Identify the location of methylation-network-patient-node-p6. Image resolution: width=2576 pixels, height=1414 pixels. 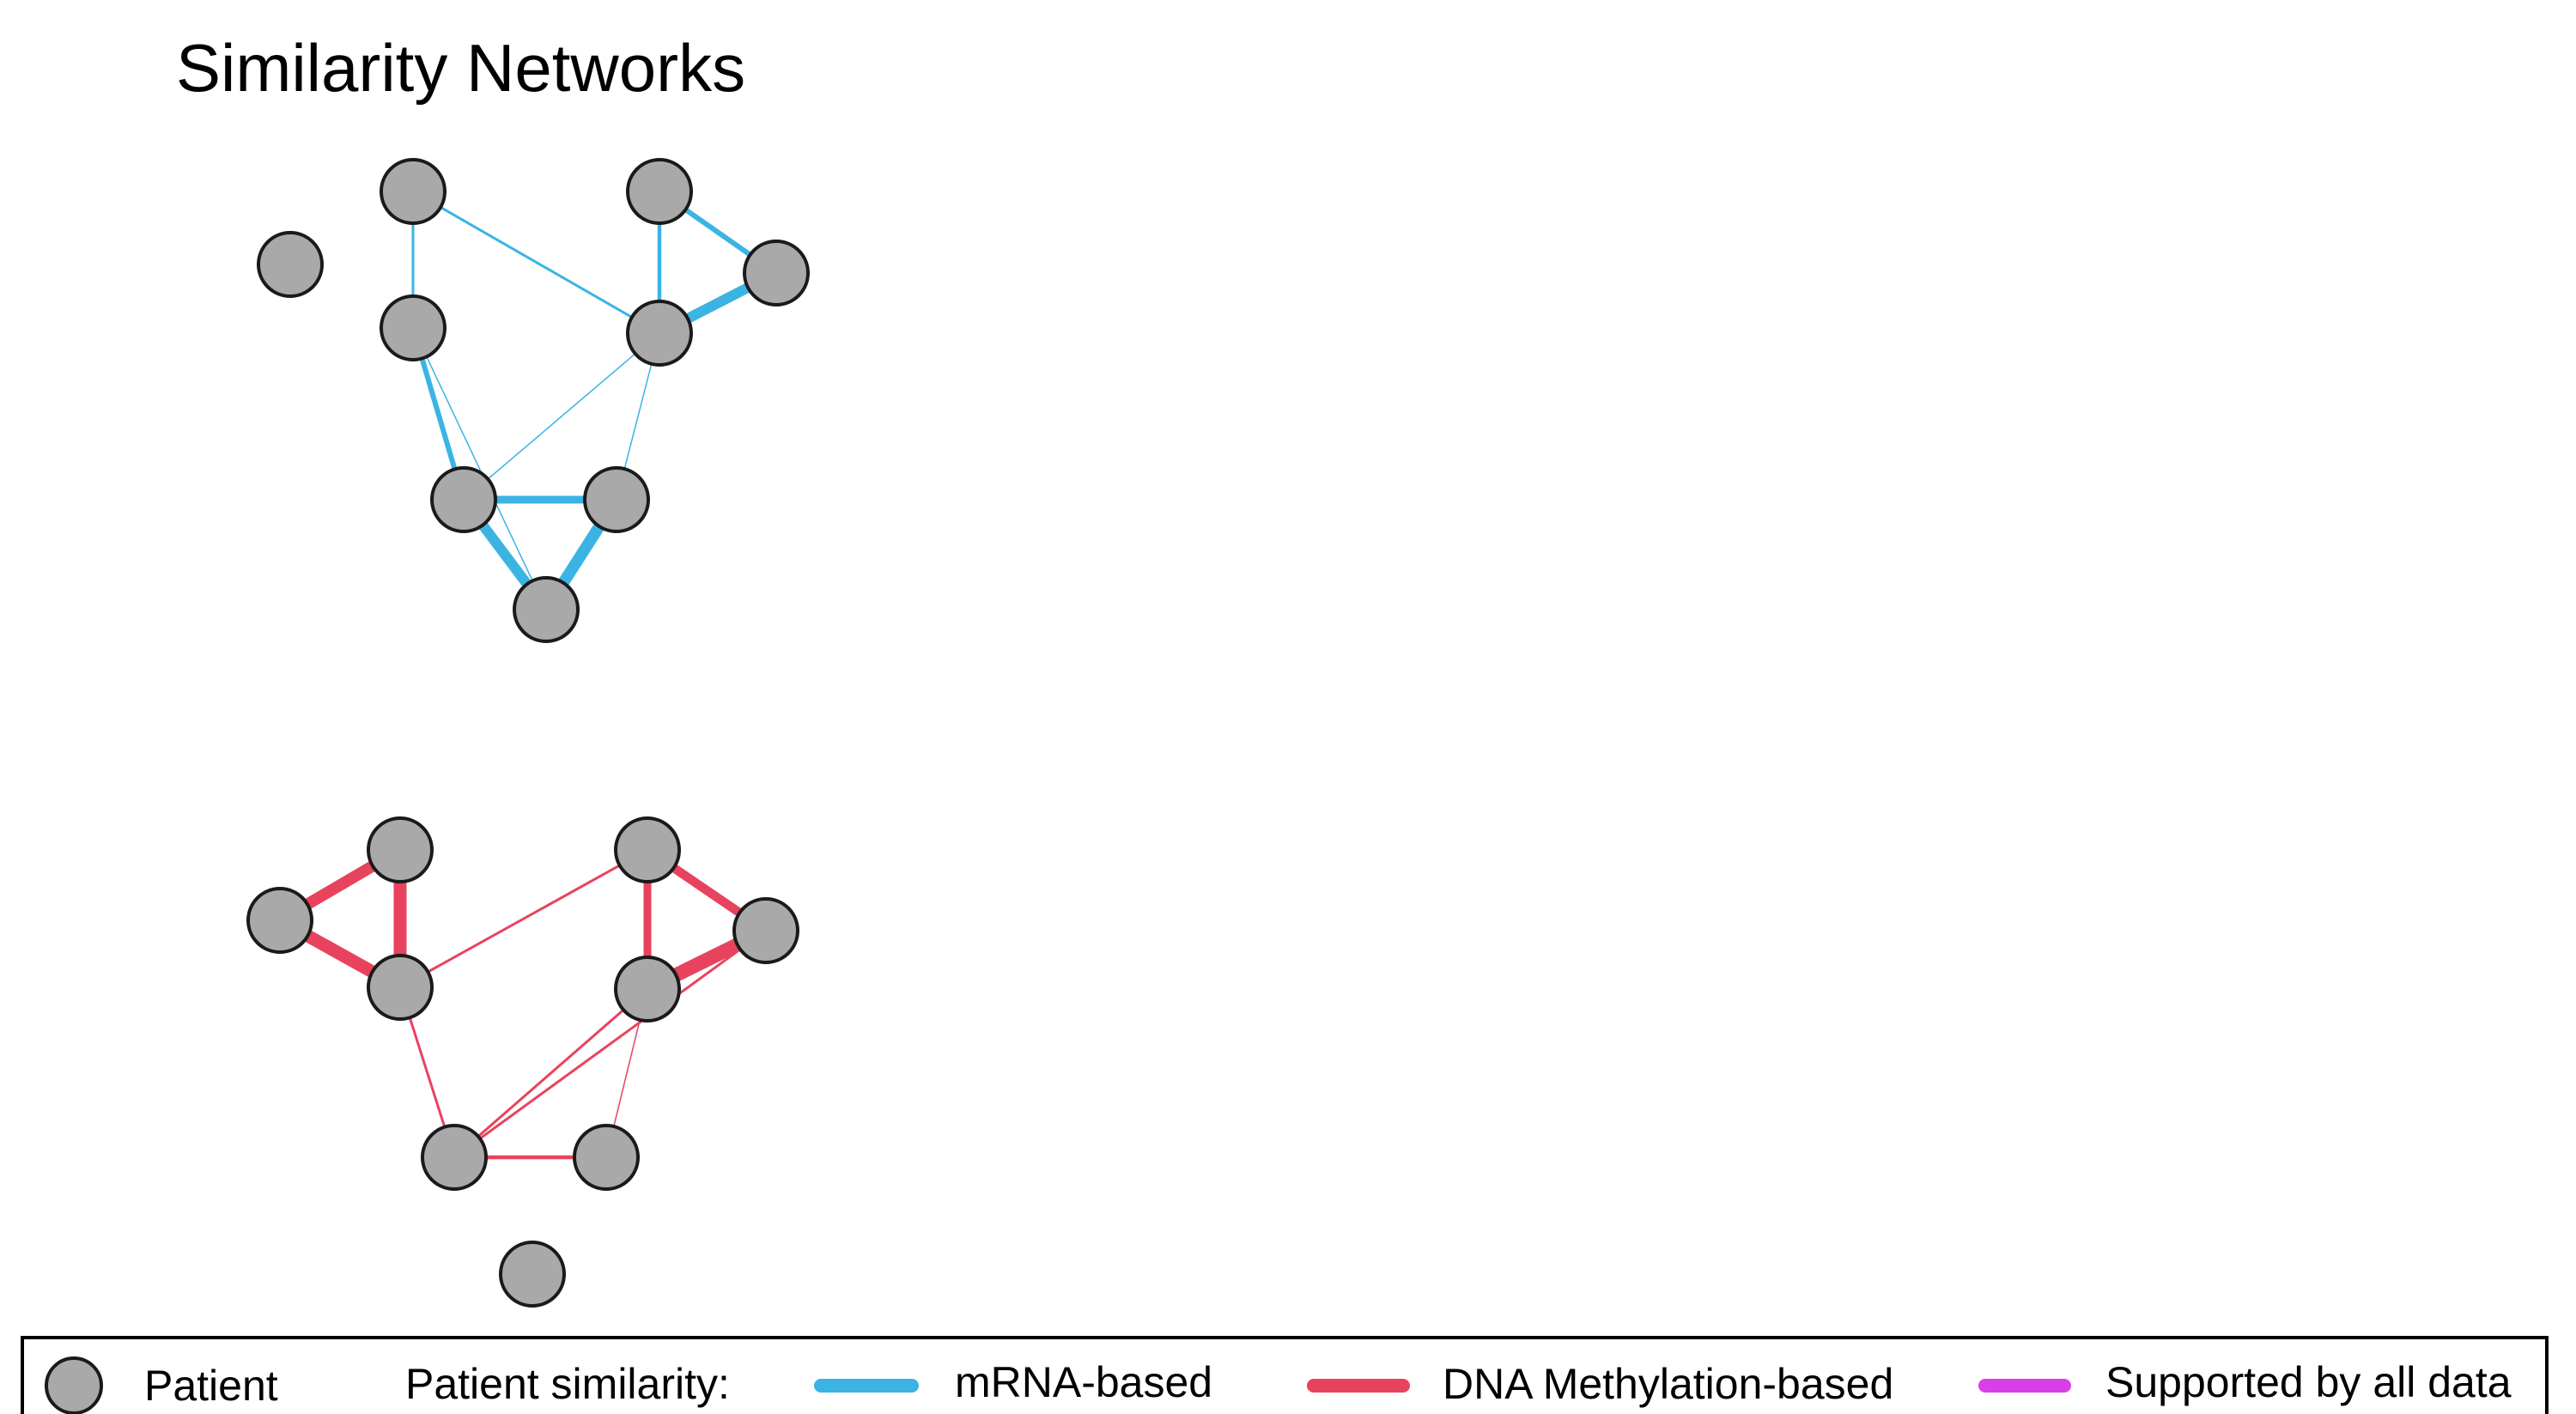
(647, 990).